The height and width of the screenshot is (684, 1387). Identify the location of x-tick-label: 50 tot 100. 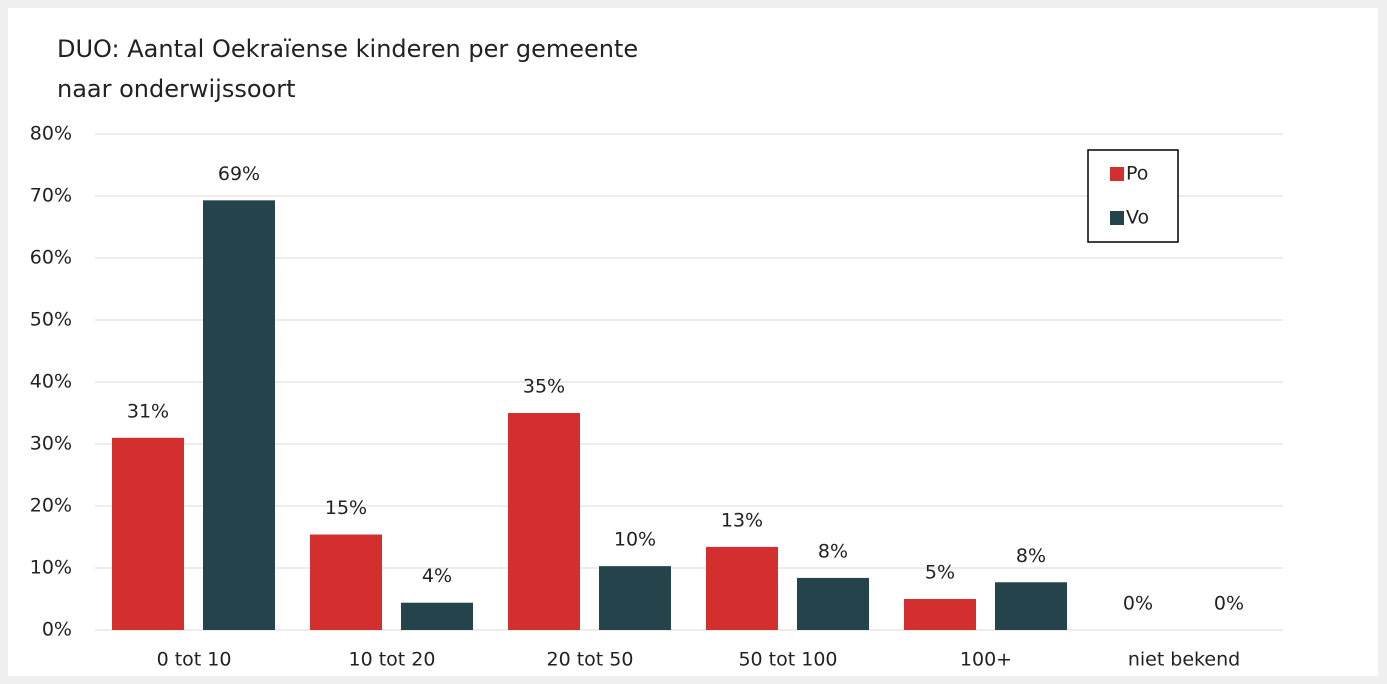
(787, 660).